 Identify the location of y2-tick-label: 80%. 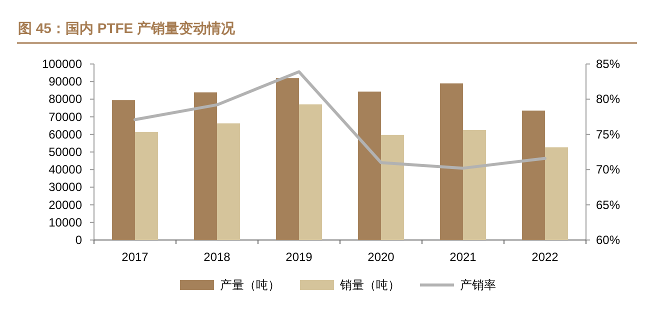
(608, 99).